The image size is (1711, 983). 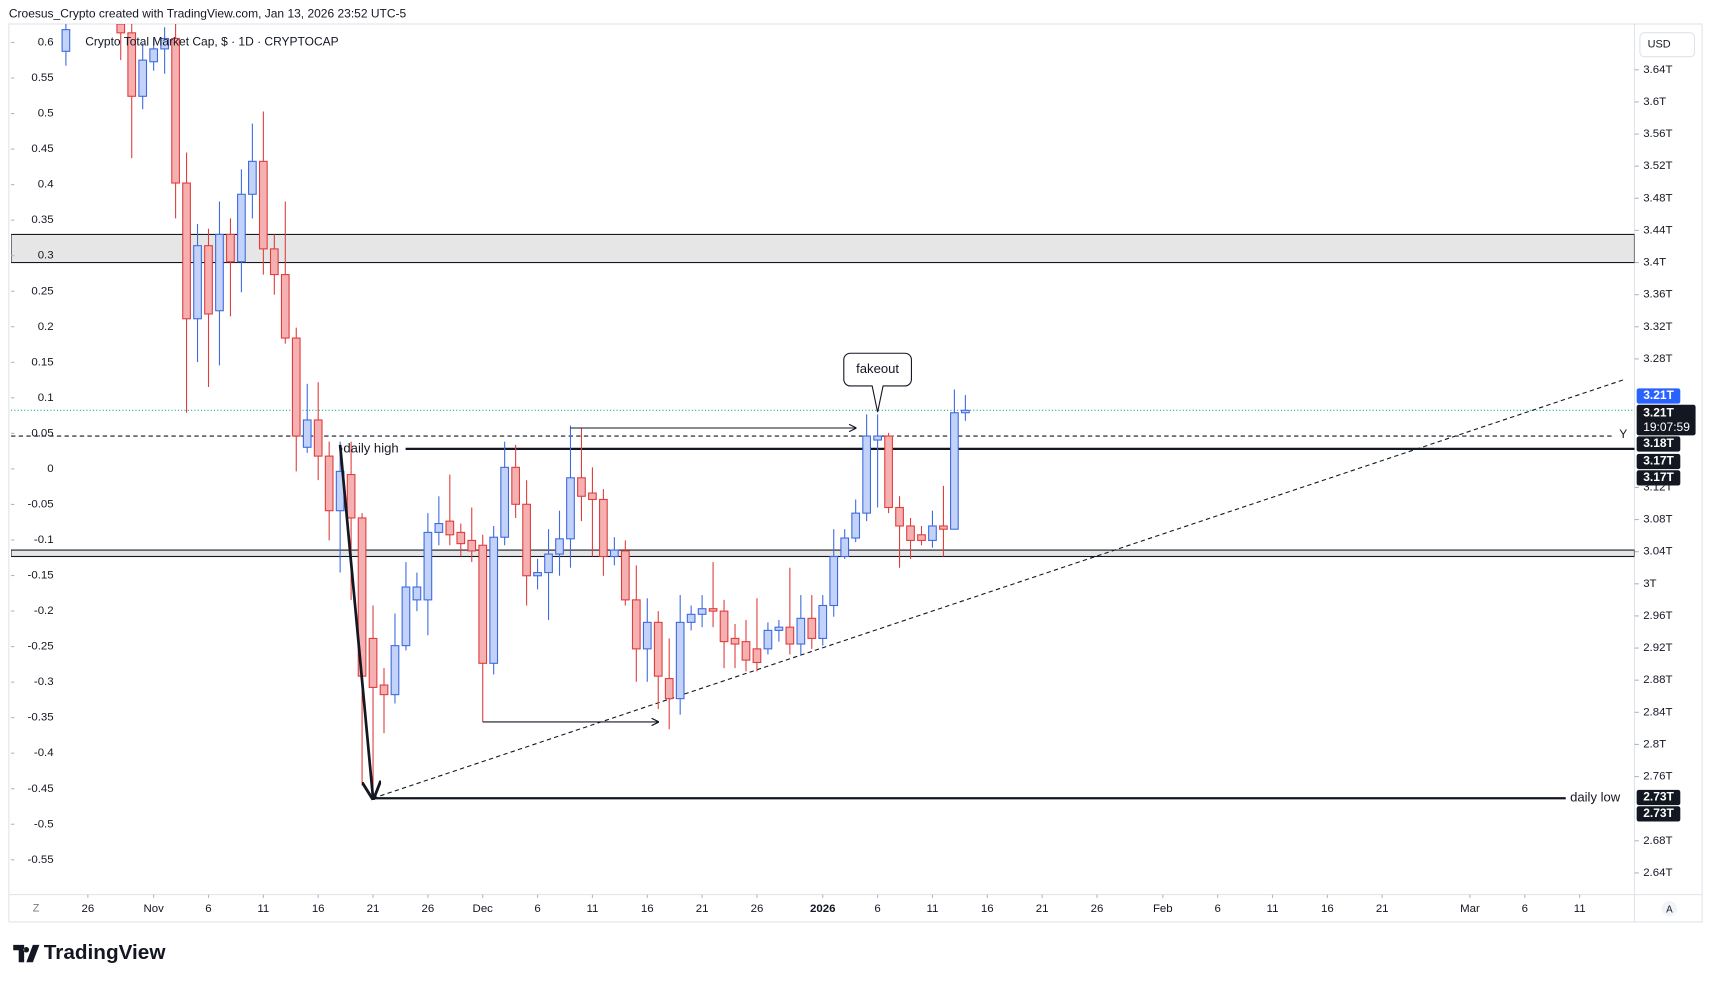 I want to click on brand-logo, so click(x=26, y=953).